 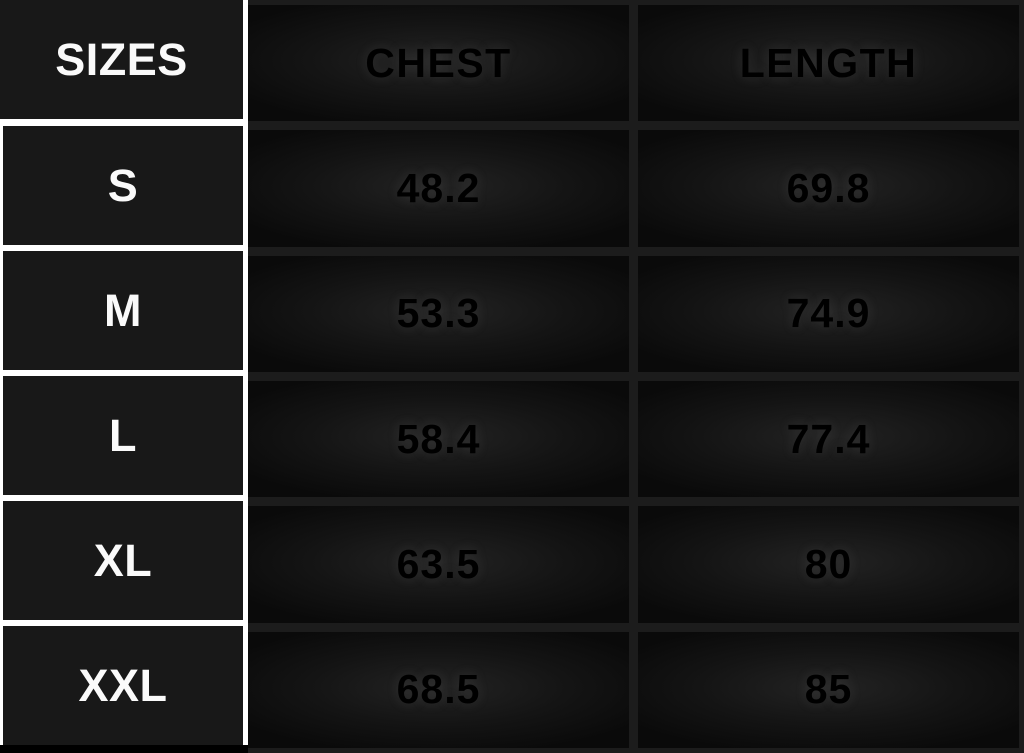 What do you see at coordinates (828, 63) in the screenshot?
I see `column-header-length: LENGTH` at bounding box center [828, 63].